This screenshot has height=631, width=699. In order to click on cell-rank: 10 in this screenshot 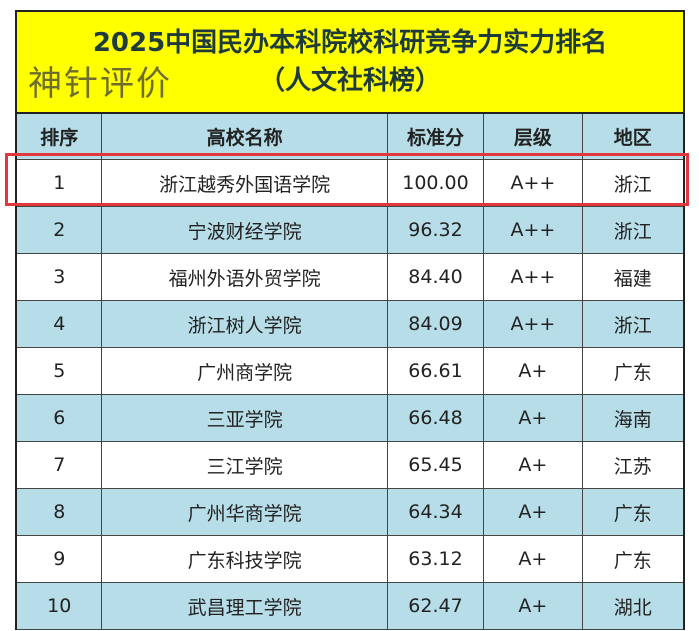, I will do `click(60, 606)`.